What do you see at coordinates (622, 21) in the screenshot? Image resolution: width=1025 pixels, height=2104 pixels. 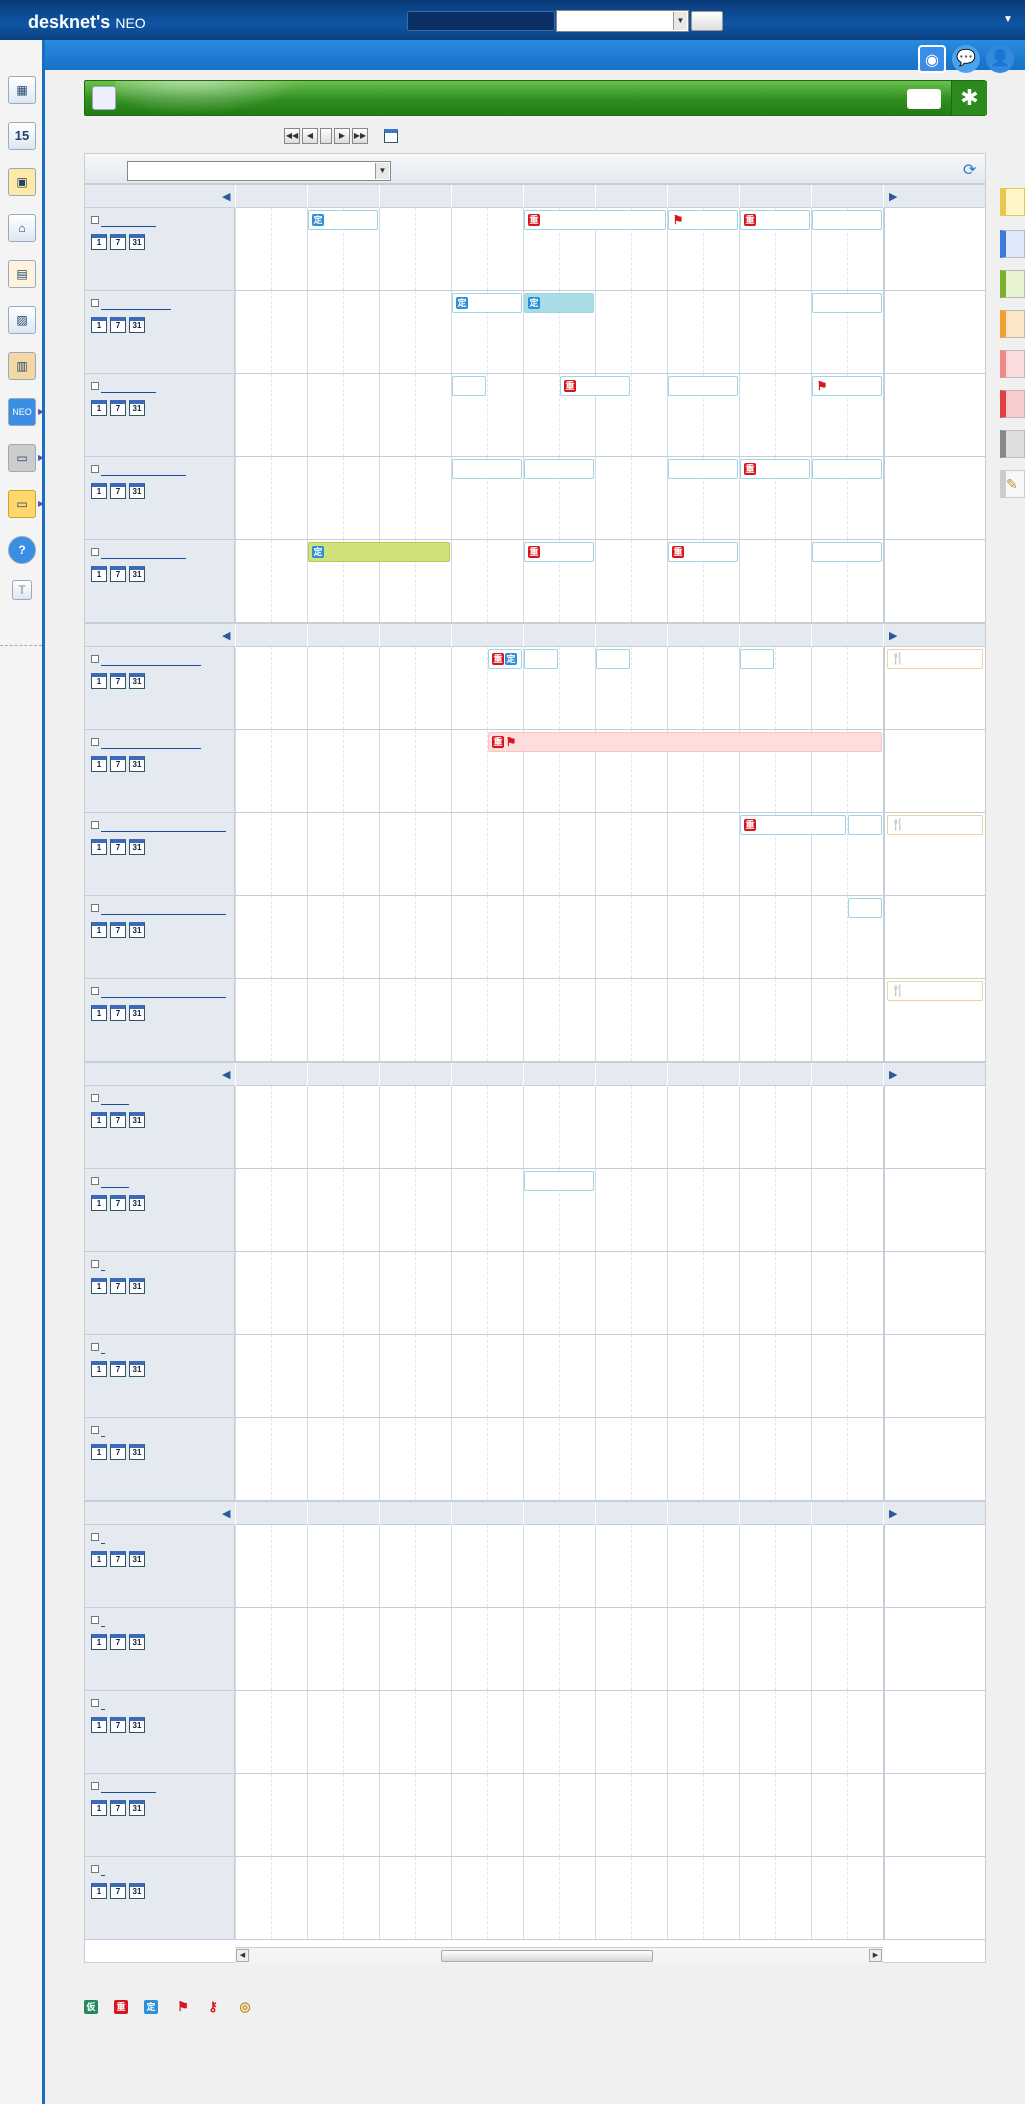 I see `search-scope-select: ▼` at bounding box center [622, 21].